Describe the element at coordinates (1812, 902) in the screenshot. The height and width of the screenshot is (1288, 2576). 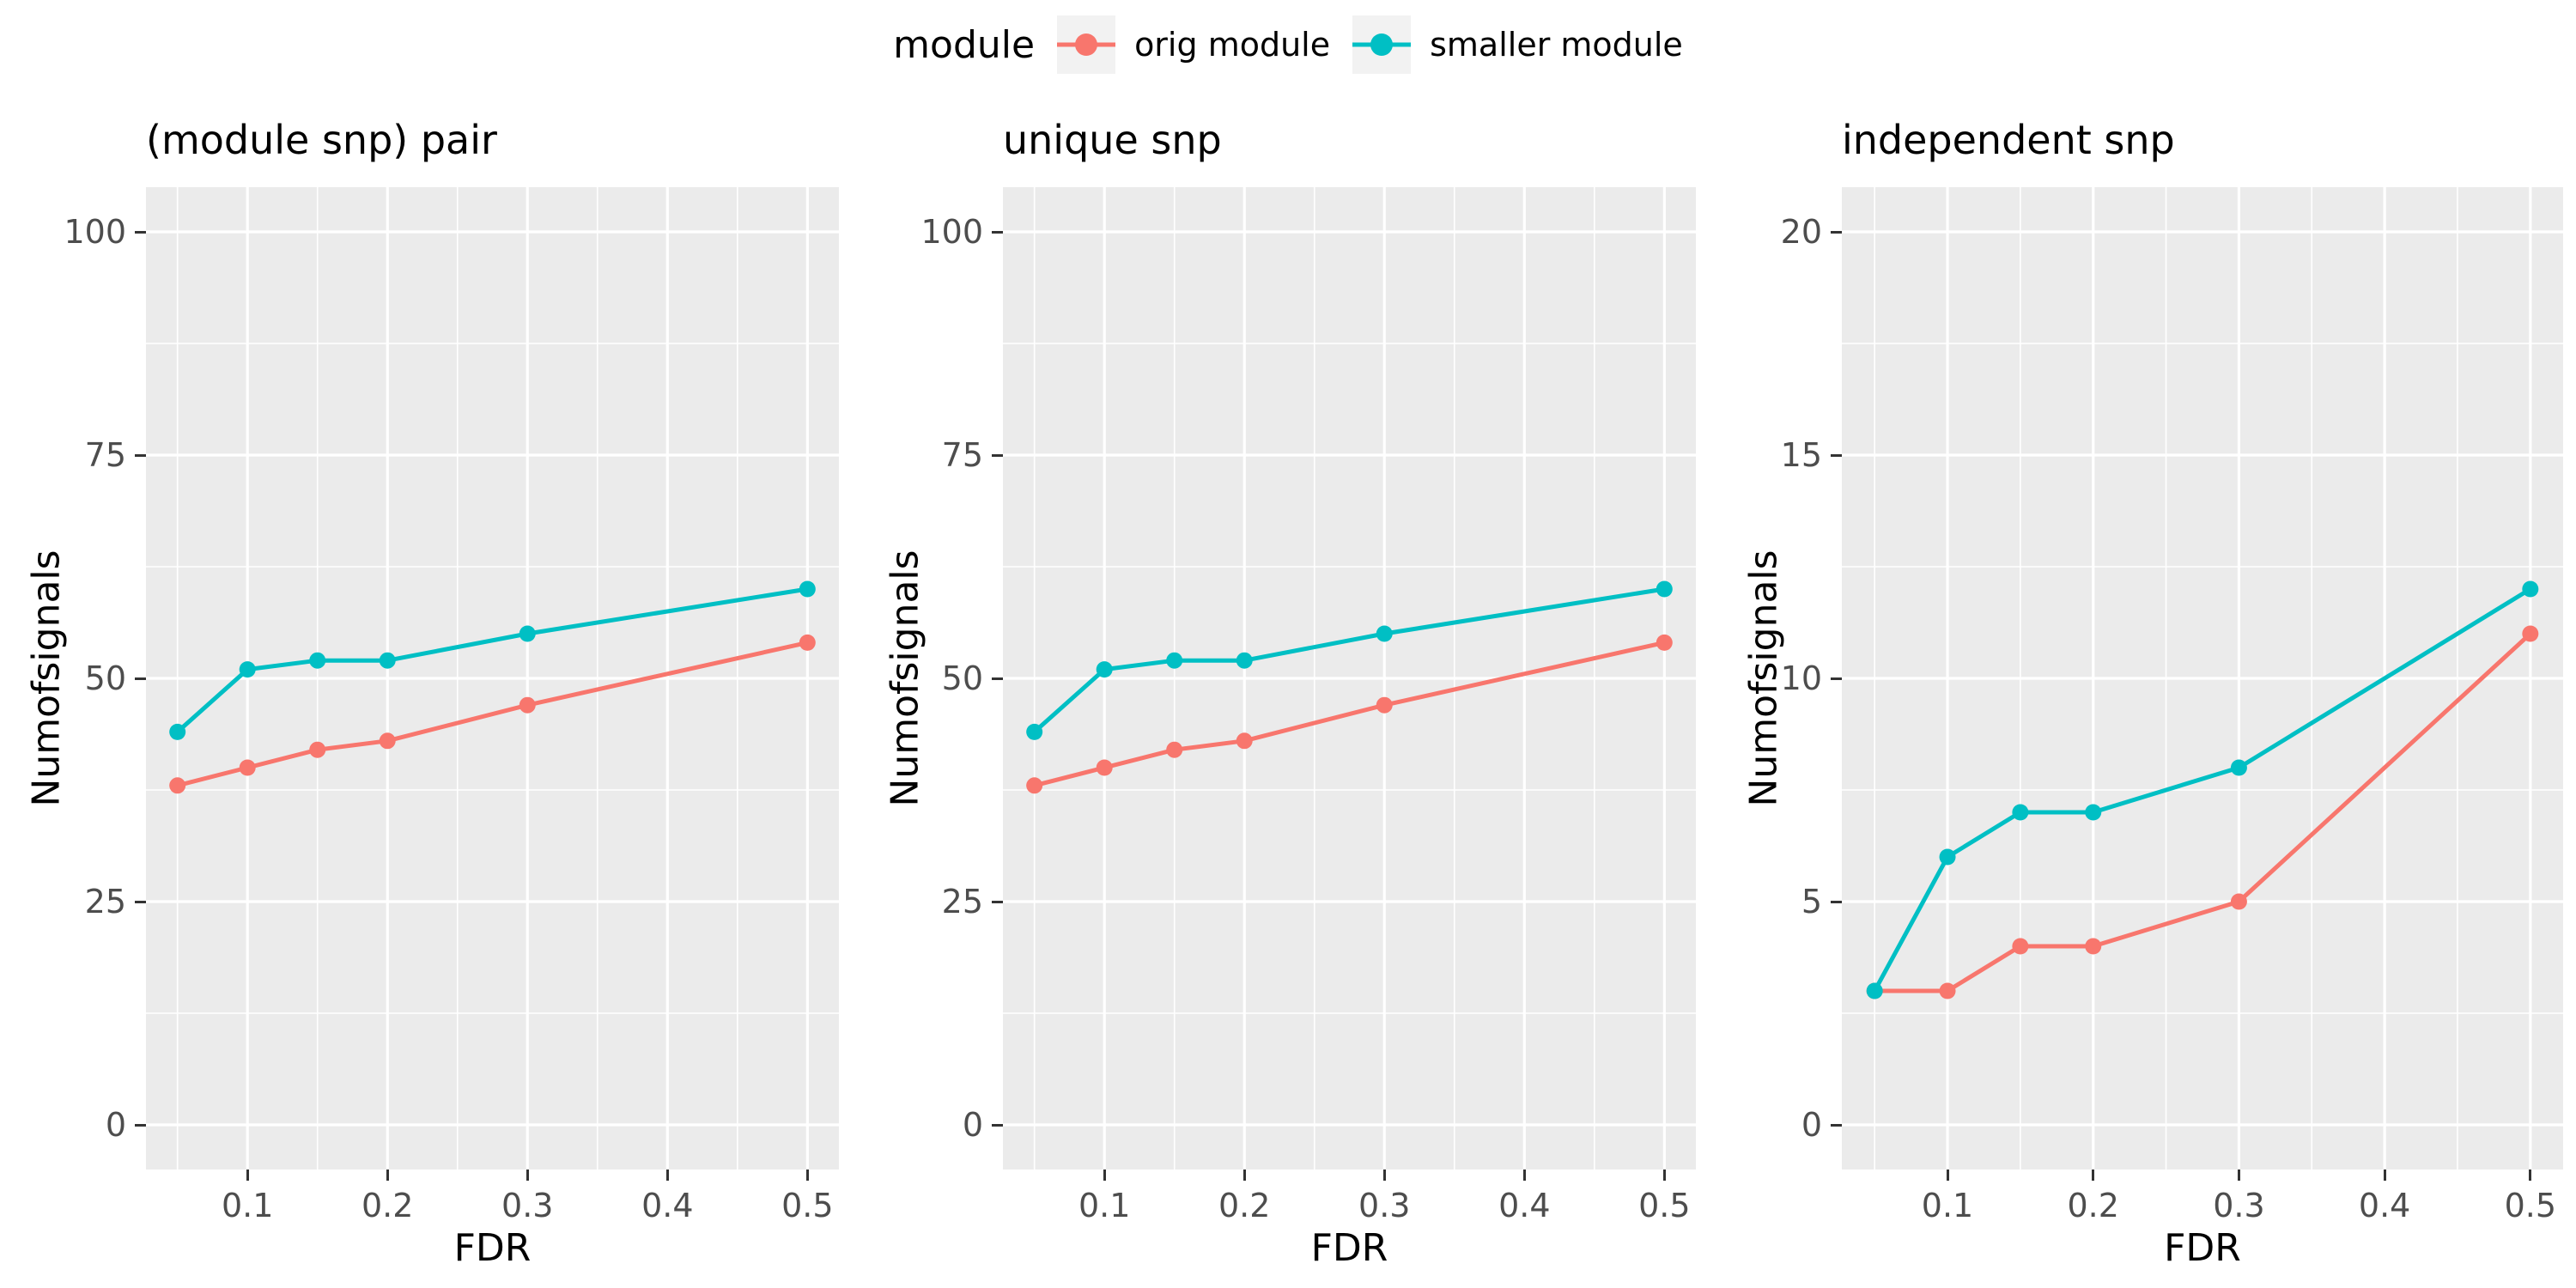
I see `y-tick-label: 5` at that location.